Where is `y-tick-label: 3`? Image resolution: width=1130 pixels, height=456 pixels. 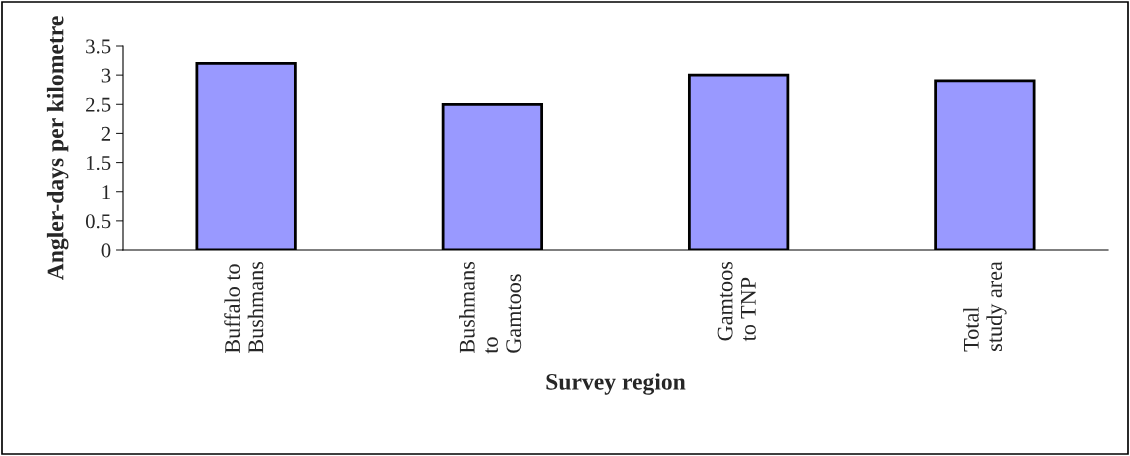
y-tick-label: 3 is located at coordinates (106, 75).